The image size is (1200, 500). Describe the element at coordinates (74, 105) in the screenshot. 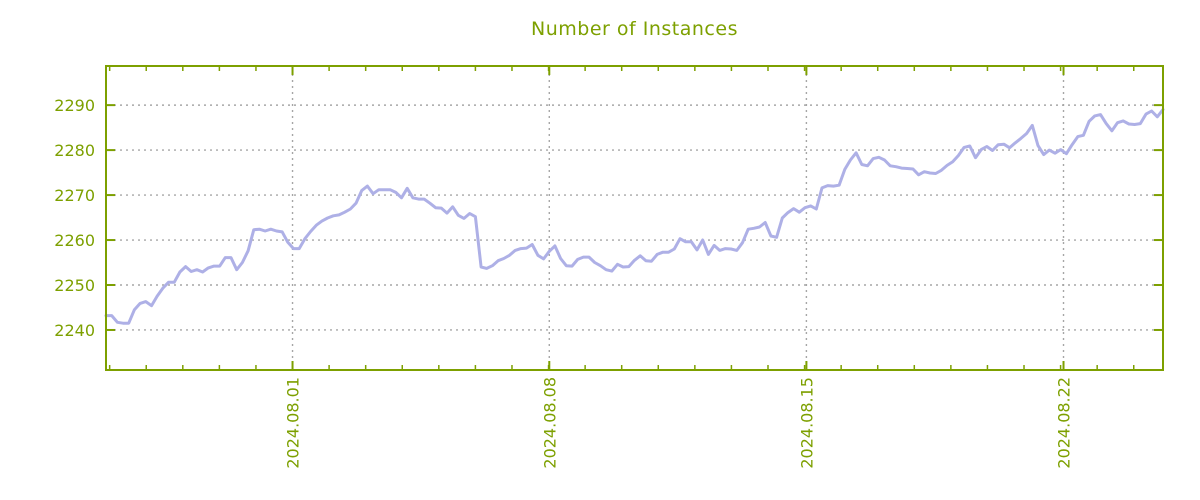

I see `y-tick-label: 2290` at that location.